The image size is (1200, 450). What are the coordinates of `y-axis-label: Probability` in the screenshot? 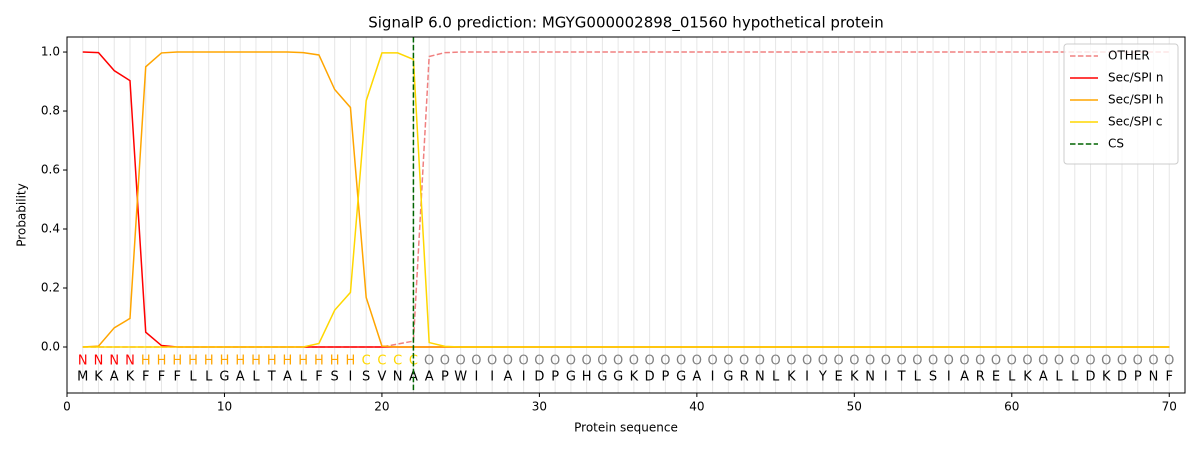 It's located at (22, 214).